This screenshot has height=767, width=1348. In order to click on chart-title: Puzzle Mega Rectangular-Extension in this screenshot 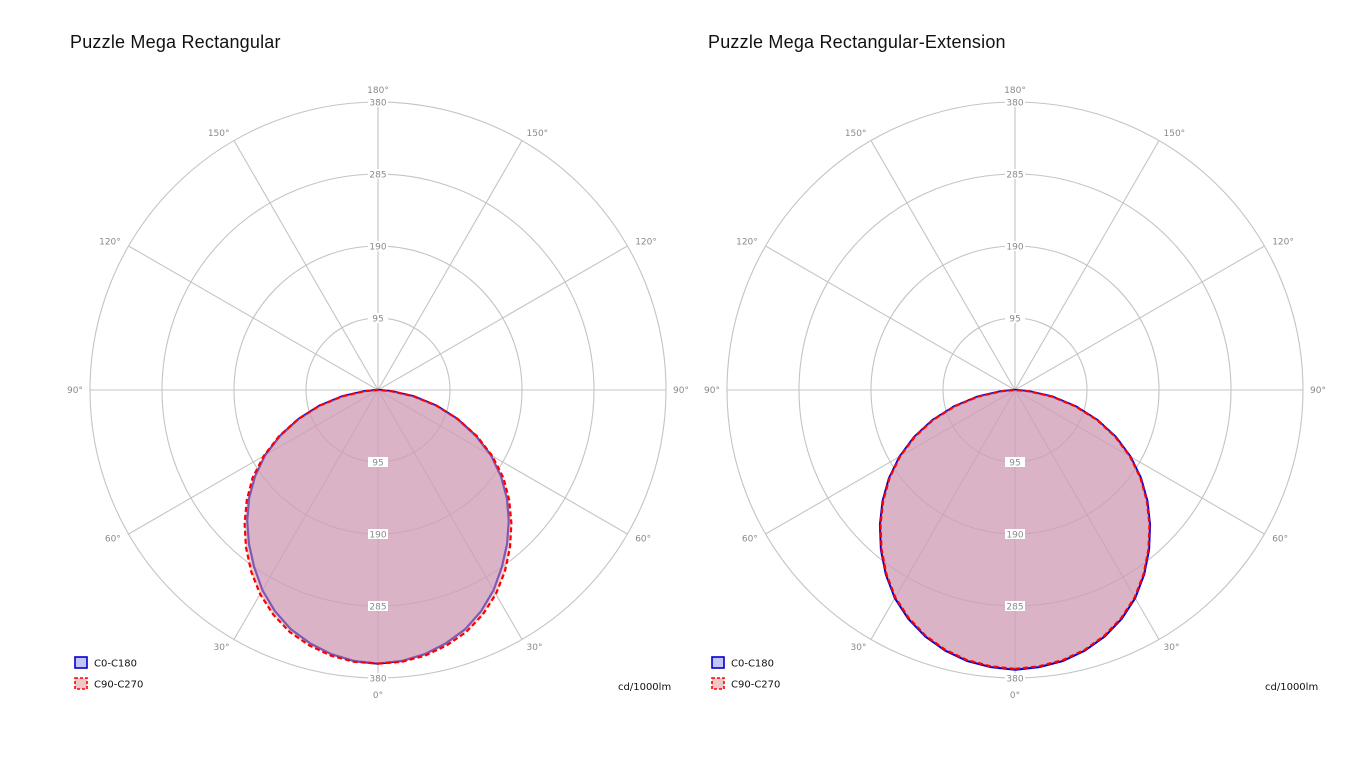, I will do `click(857, 42)`.